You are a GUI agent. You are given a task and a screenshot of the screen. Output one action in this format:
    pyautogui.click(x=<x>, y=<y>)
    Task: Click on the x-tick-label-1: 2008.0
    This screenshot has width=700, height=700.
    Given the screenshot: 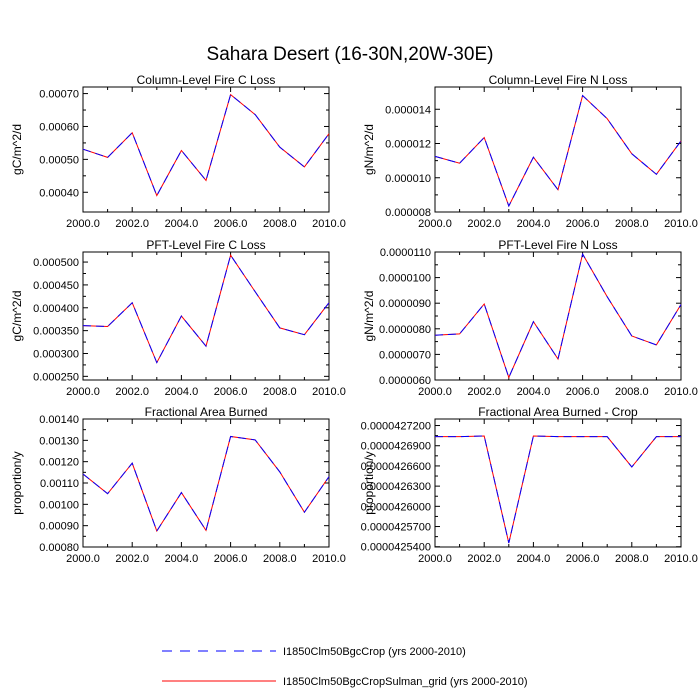 What is the action you would take?
    pyautogui.click(x=632, y=224)
    